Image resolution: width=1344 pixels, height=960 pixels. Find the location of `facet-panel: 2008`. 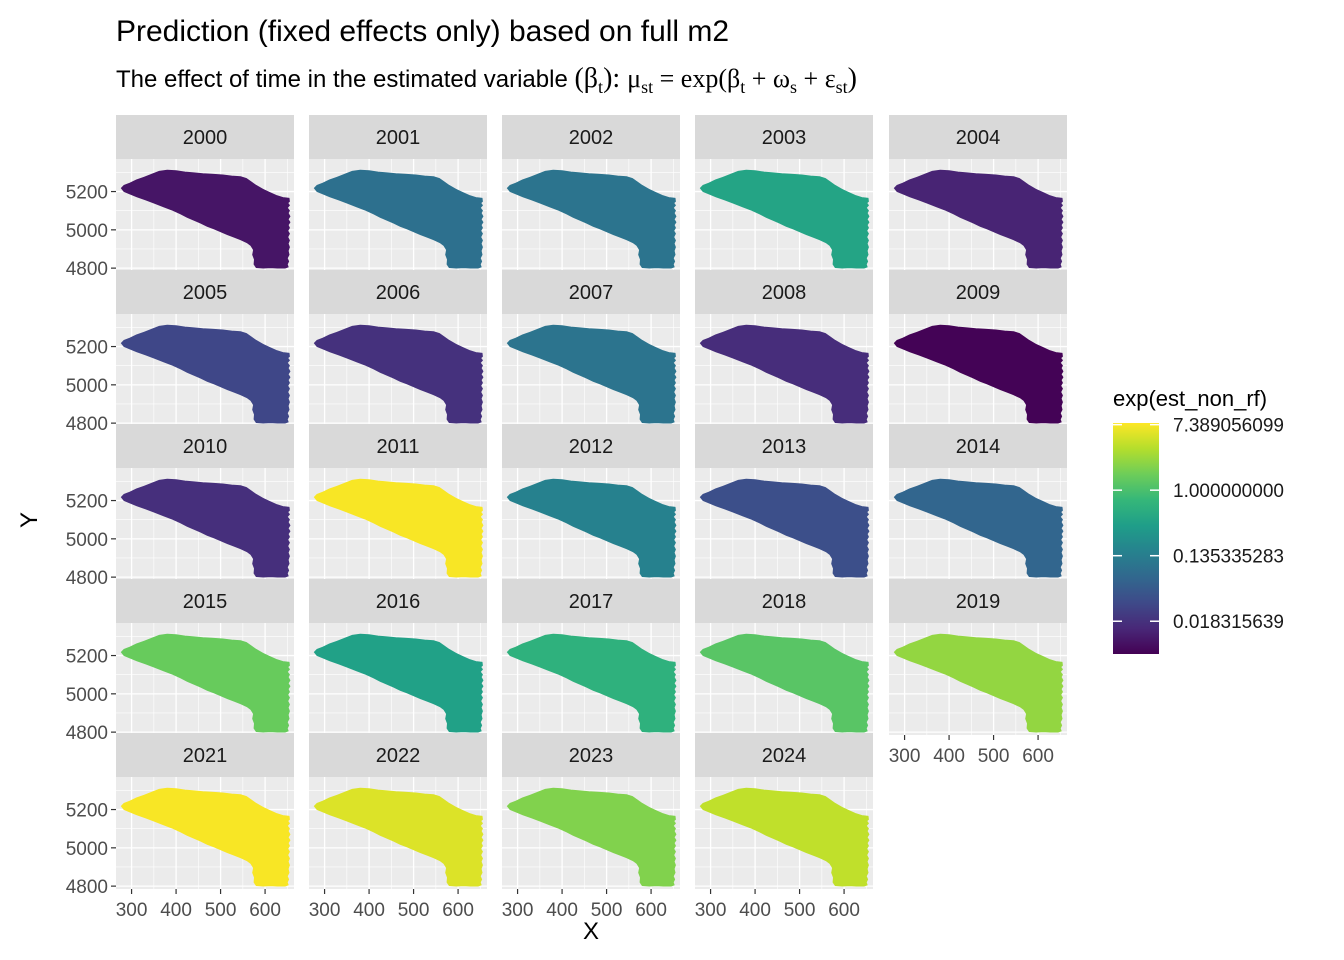

facet-panel: 2008 is located at coordinates (784, 348).